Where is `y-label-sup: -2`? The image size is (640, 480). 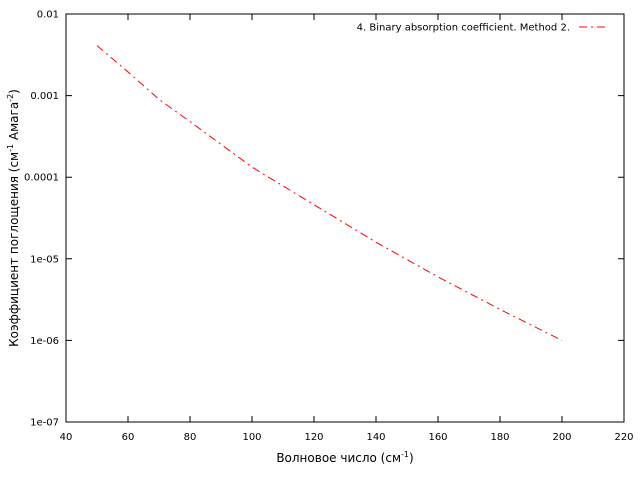 y-label-sup: -2 is located at coordinates (10, 98).